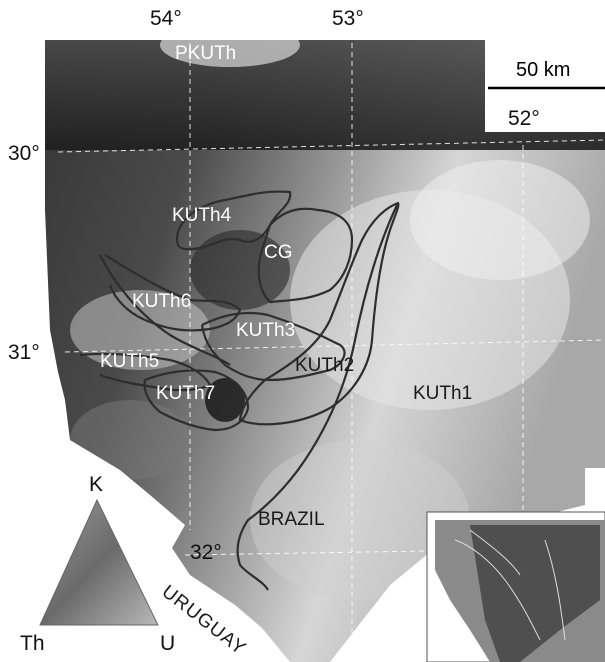  I want to click on unit-label-kuth7: KUTh7, so click(186, 393).